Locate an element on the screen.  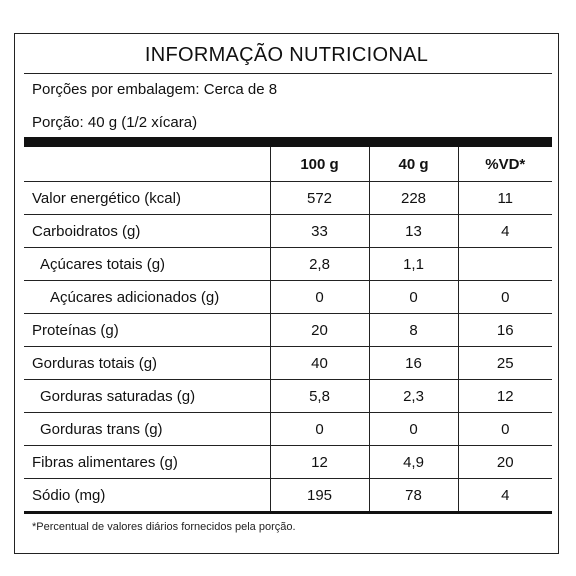
daily-value-percent: 12 is located at coordinates (505, 396).